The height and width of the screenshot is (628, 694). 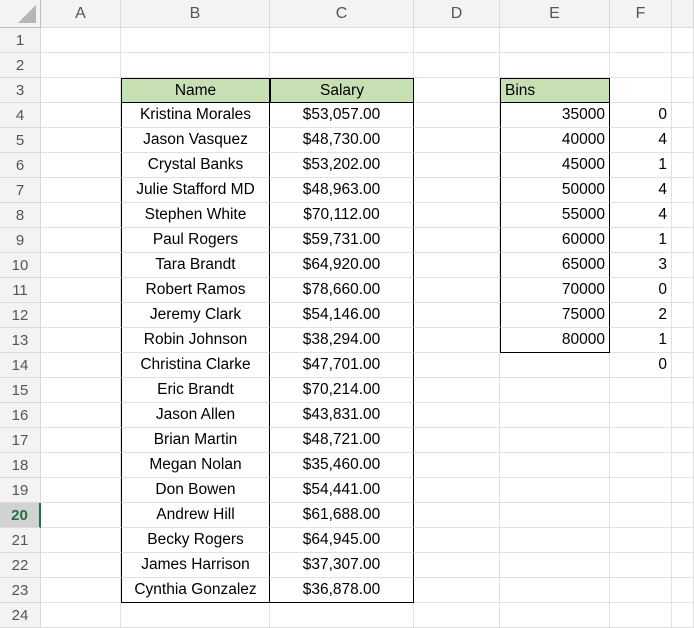 What do you see at coordinates (20, 590) in the screenshot?
I see `row-header-23: 23` at bounding box center [20, 590].